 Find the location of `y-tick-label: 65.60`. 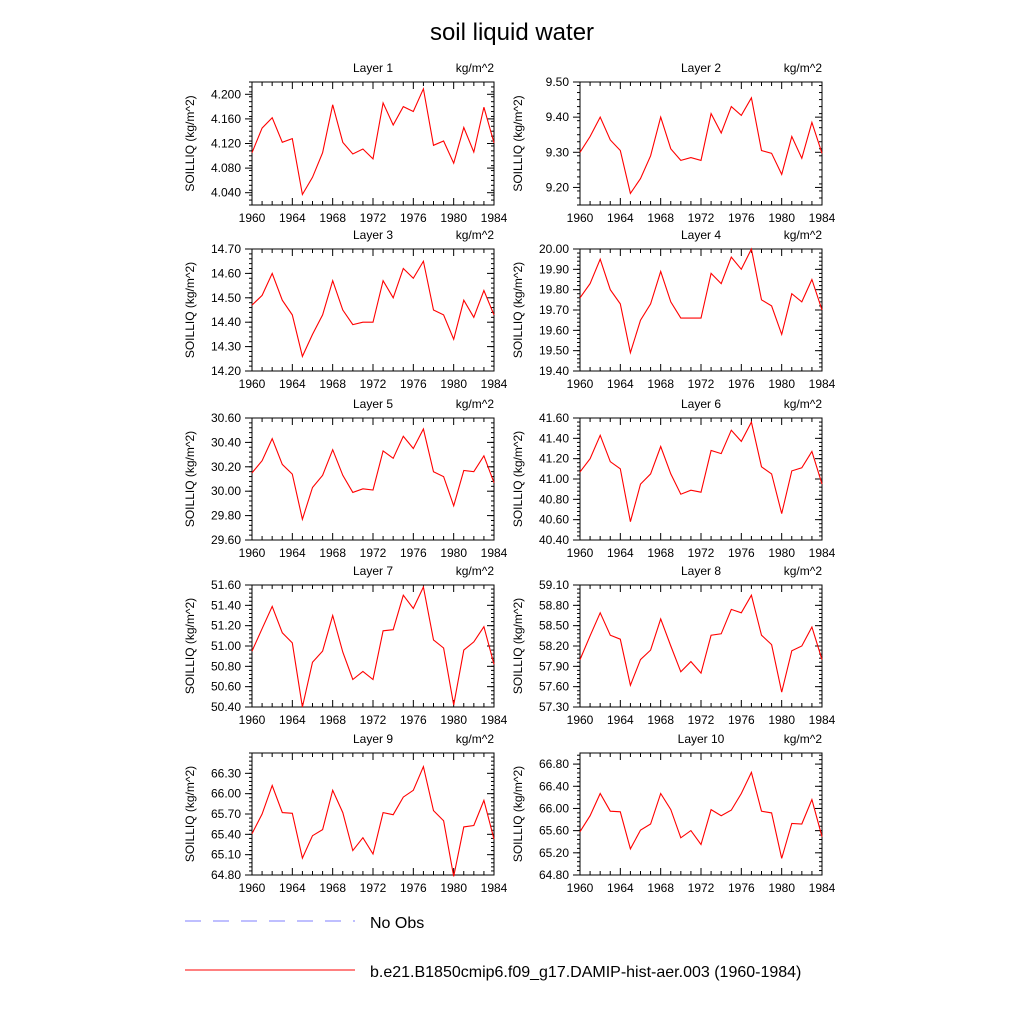

y-tick-label: 65.60 is located at coordinates (554, 831).